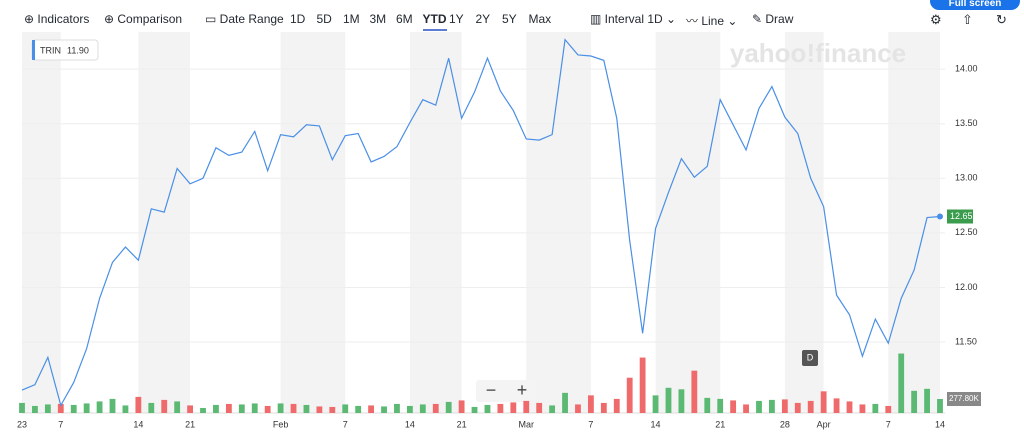 The height and width of the screenshot is (438, 1024). What do you see at coordinates (540, 19) in the screenshot?
I see `range-button: Max` at bounding box center [540, 19].